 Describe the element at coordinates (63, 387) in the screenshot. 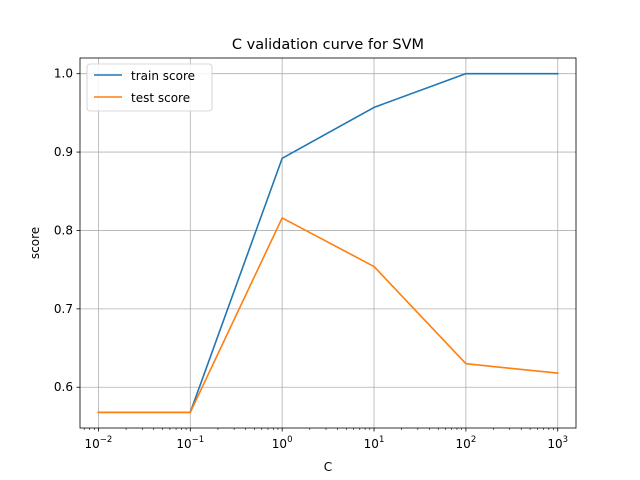

I see `y-tick-label: 0.6` at that location.